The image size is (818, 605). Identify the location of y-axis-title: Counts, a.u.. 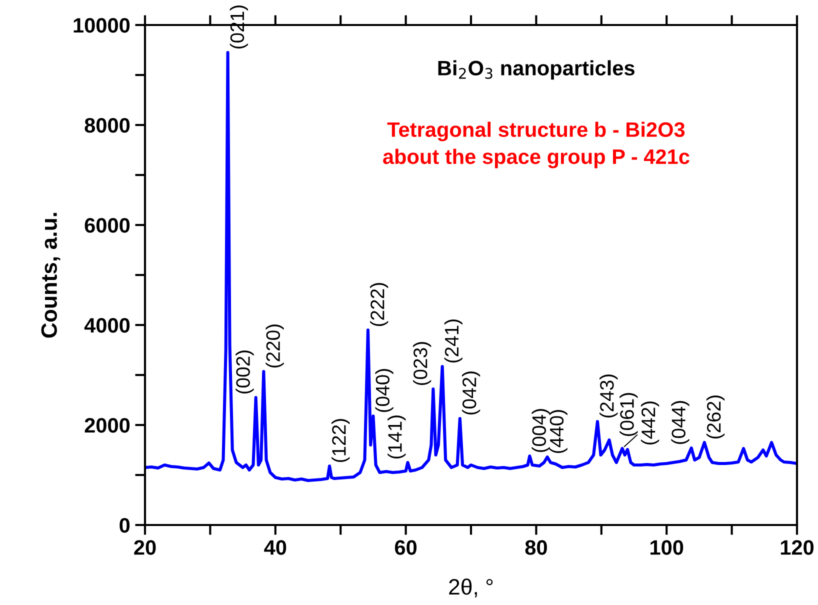
(50, 275).